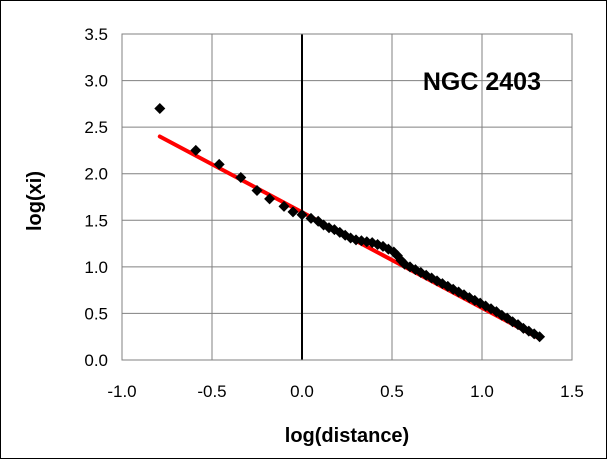  Describe the element at coordinates (347, 436) in the screenshot. I see `x-axis-title: log(distance)` at that location.